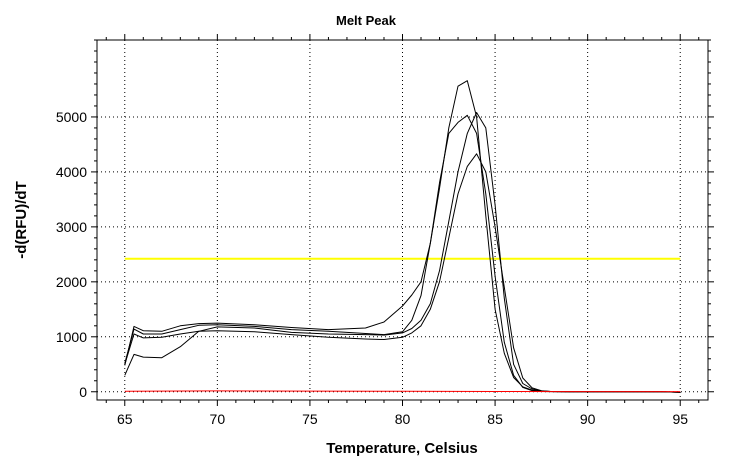  What do you see at coordinates (366, 20) in the screenshot?
I see `chart-title: Melt Peak` at bounding box center [366, 20].